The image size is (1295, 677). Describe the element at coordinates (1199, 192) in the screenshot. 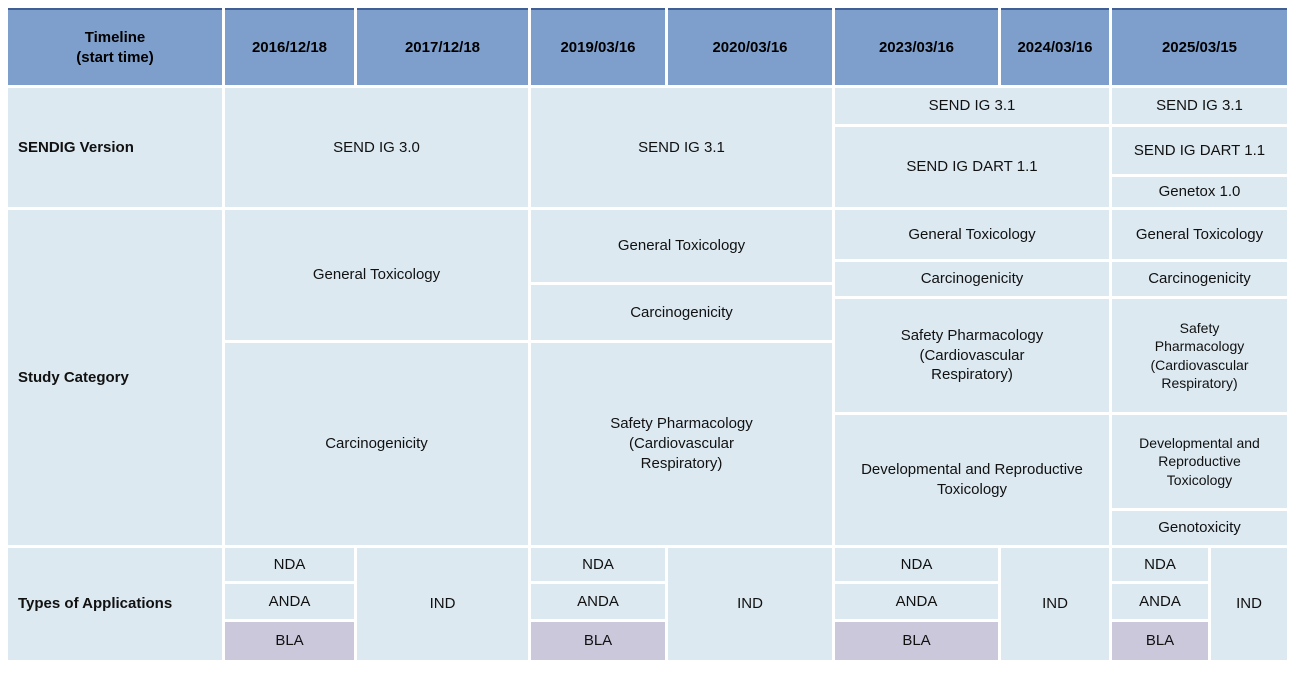

I see `sendig-genetox-2025: Genetox 1.0` at that location.